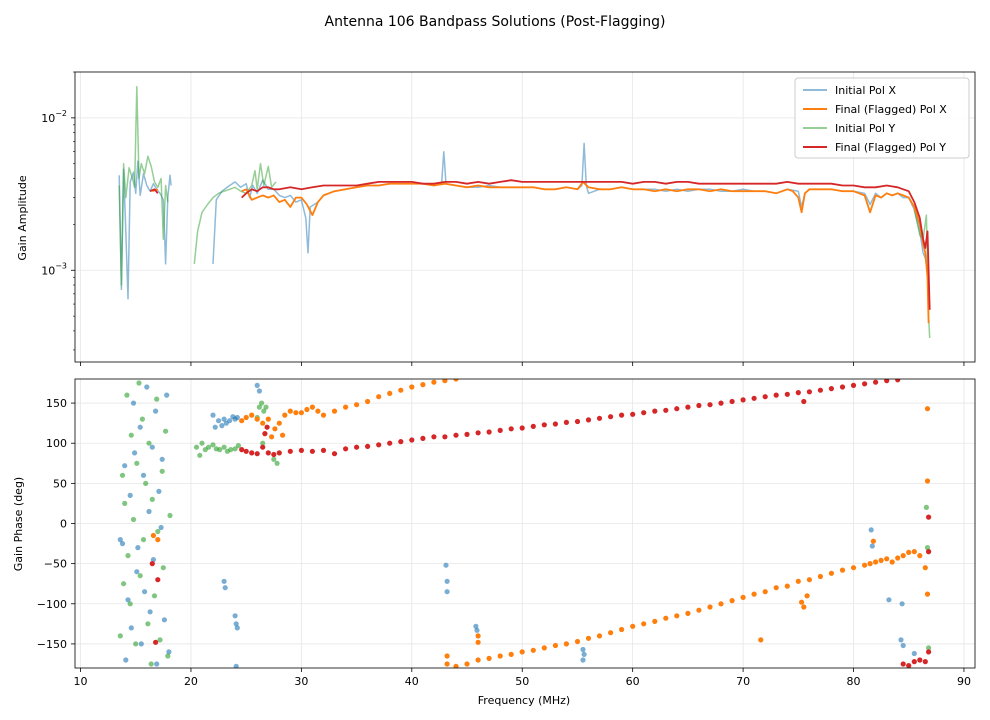 The image size is (990, 720). Describe the element at coordinates (743, 681) in the screenshot. I see `x-tick-label: 70` at that location.